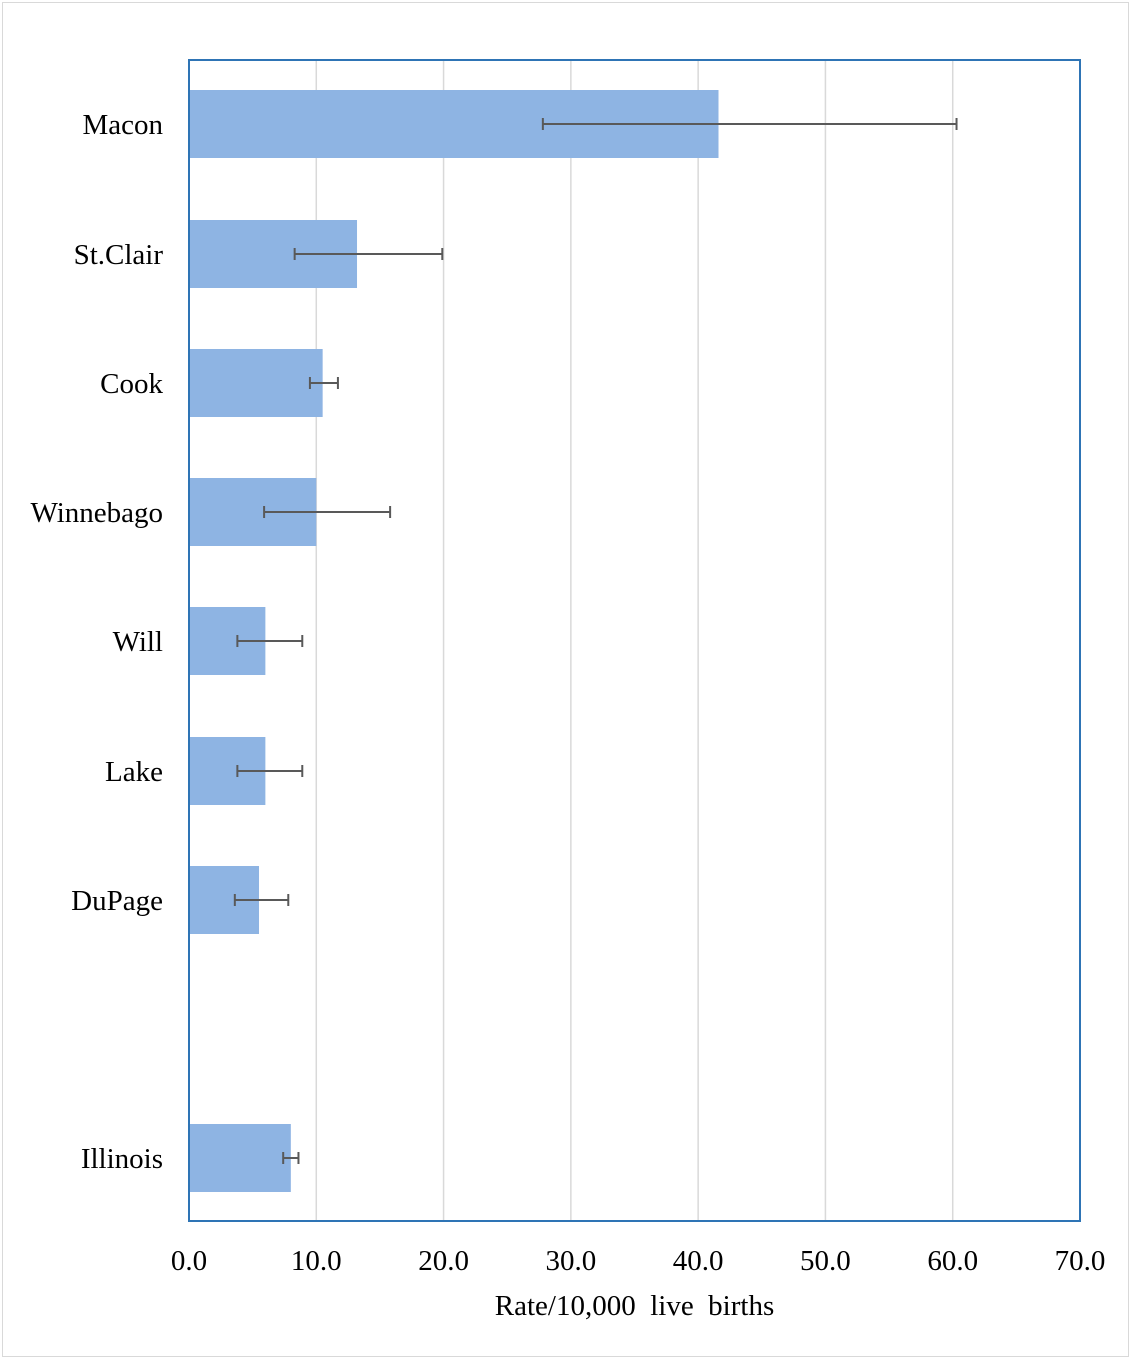  I want to click on x-axis-title: Rate/10,000 live births, so click(635, 1306).